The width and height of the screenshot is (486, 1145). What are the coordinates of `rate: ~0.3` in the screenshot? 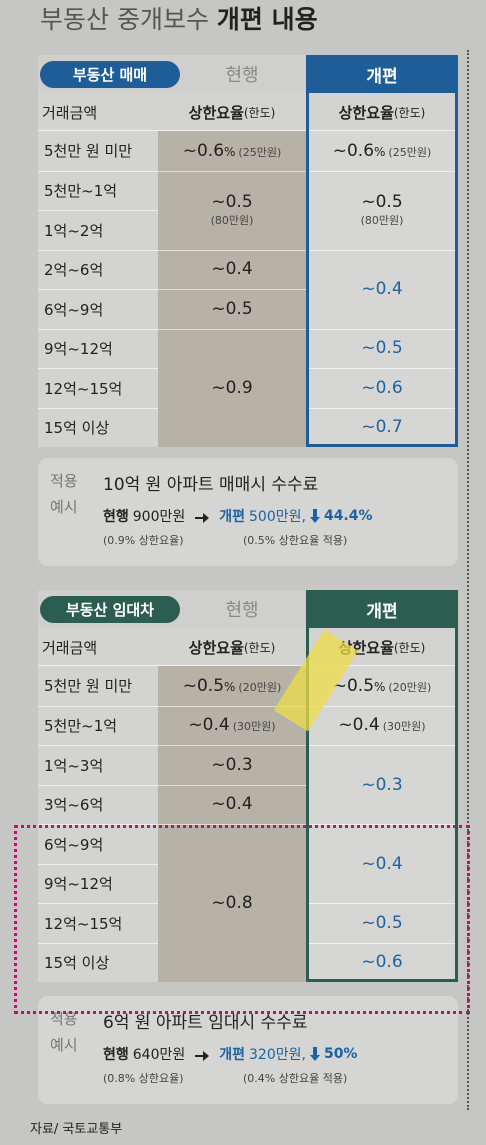 It's located at (232, 764).